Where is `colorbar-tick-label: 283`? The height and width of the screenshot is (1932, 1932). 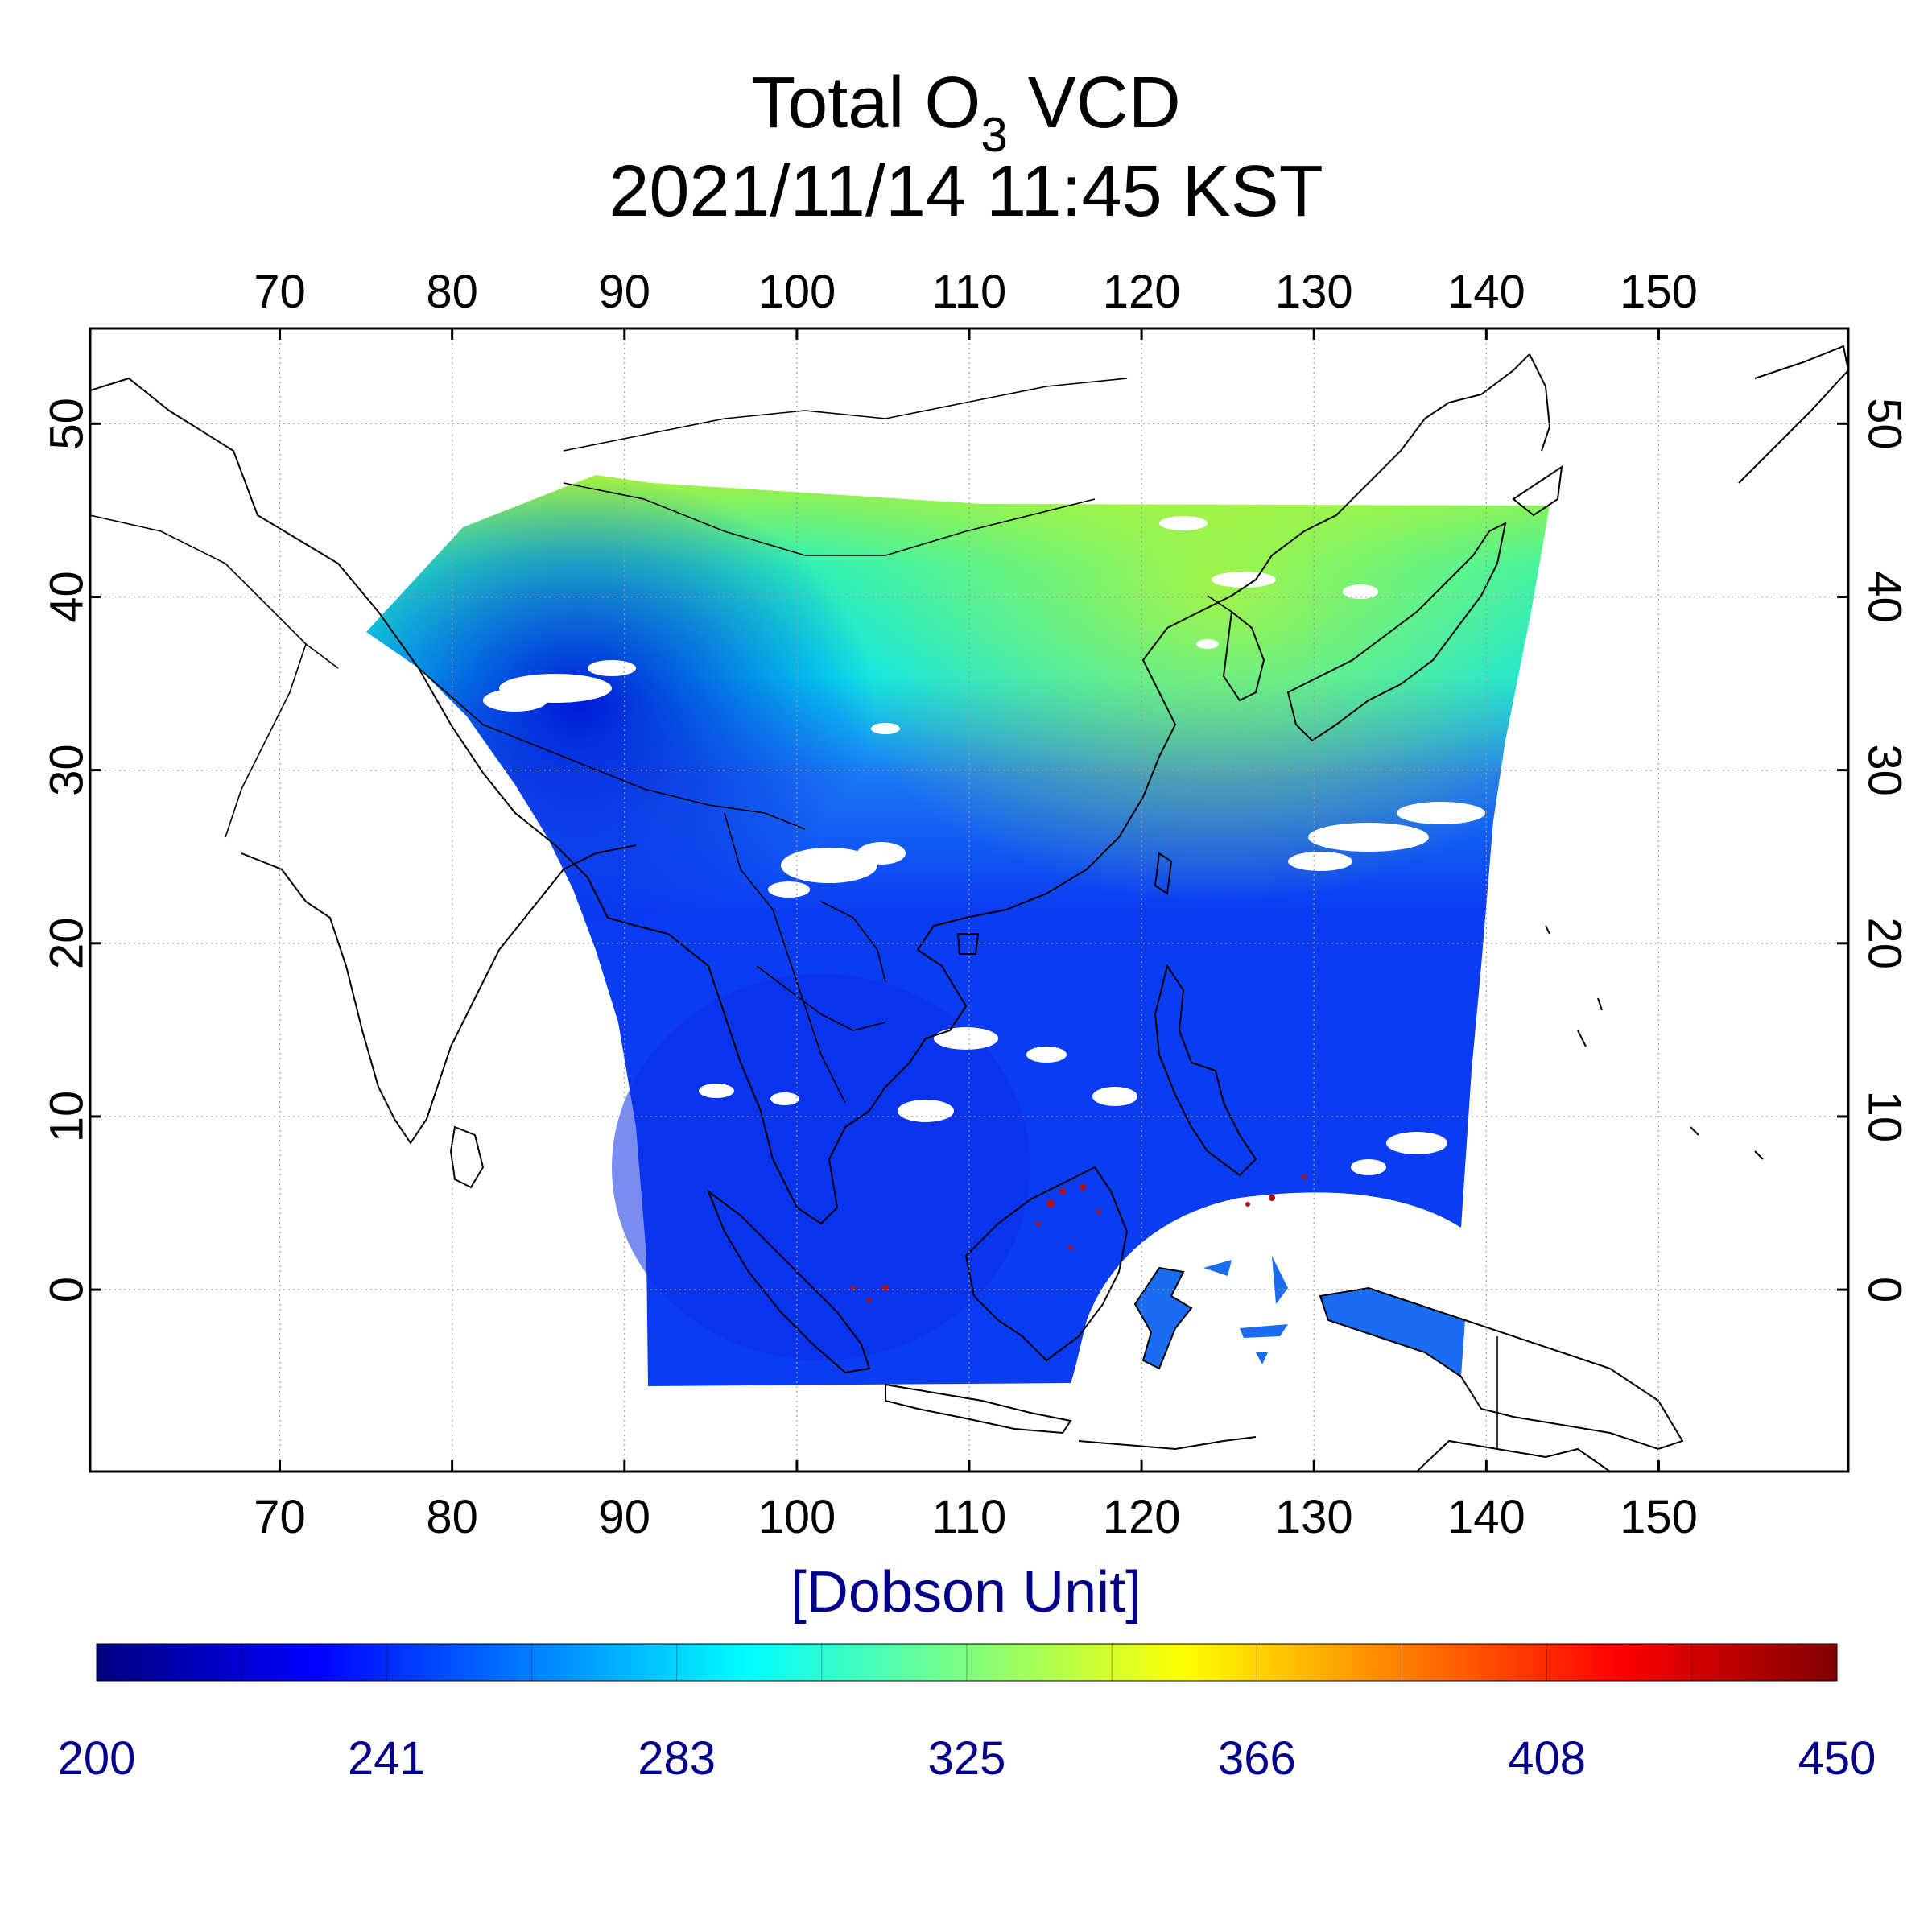
colorbar-tick-label: 283 is located at coordinates (677, 1758).